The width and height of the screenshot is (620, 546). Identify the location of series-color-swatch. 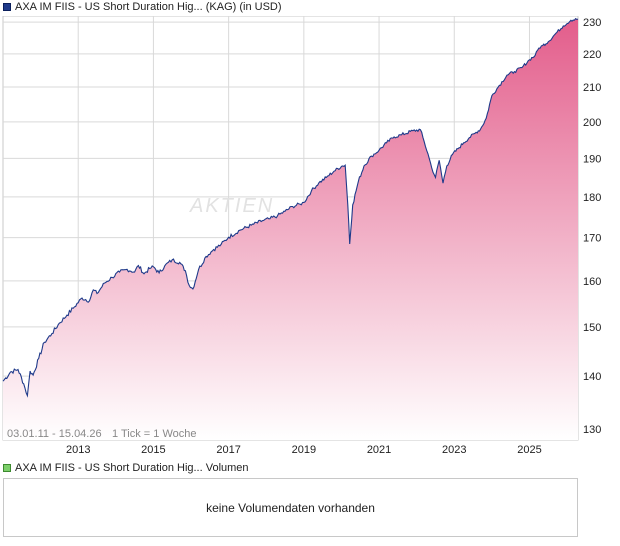
(7, 7).